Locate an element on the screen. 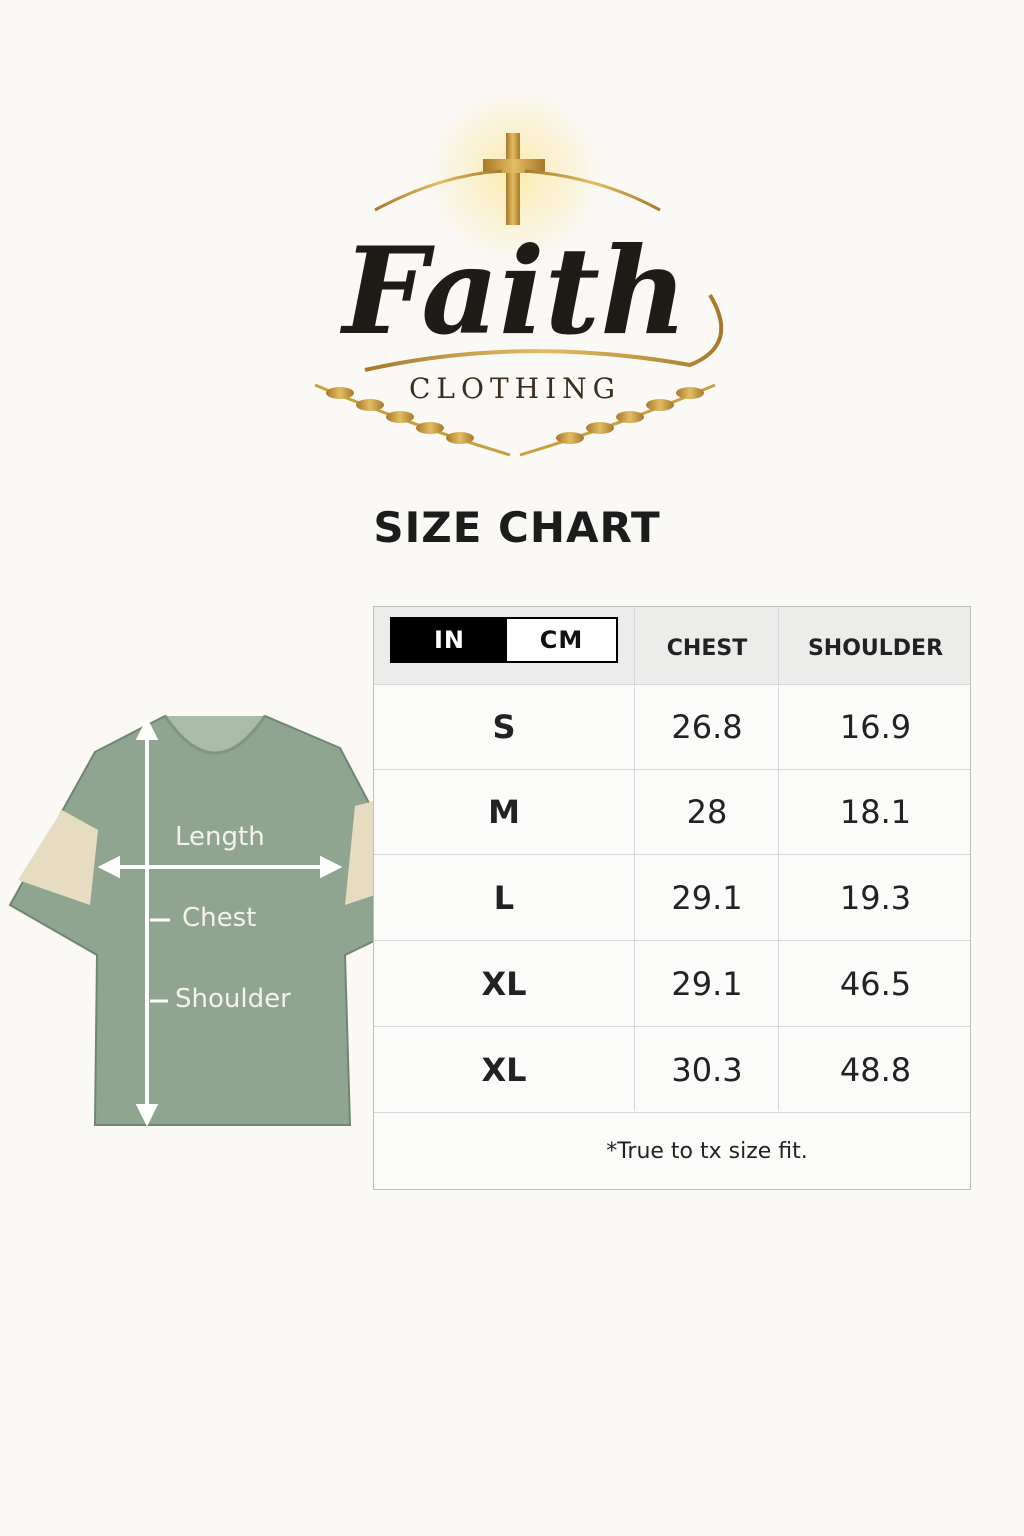 This screenshot has height=1536, width=1024. shoulder-cell: 46.5 is located at coordinates (875, 983).